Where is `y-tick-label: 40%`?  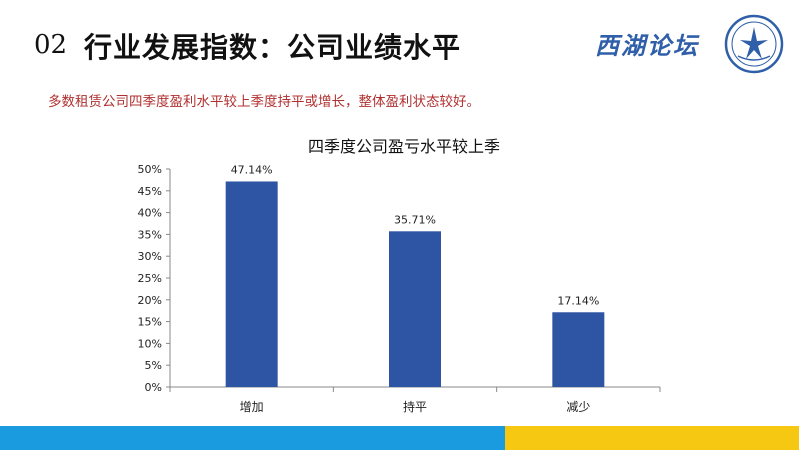
y-tick-label: 40% is located at coordinates (150, 213).